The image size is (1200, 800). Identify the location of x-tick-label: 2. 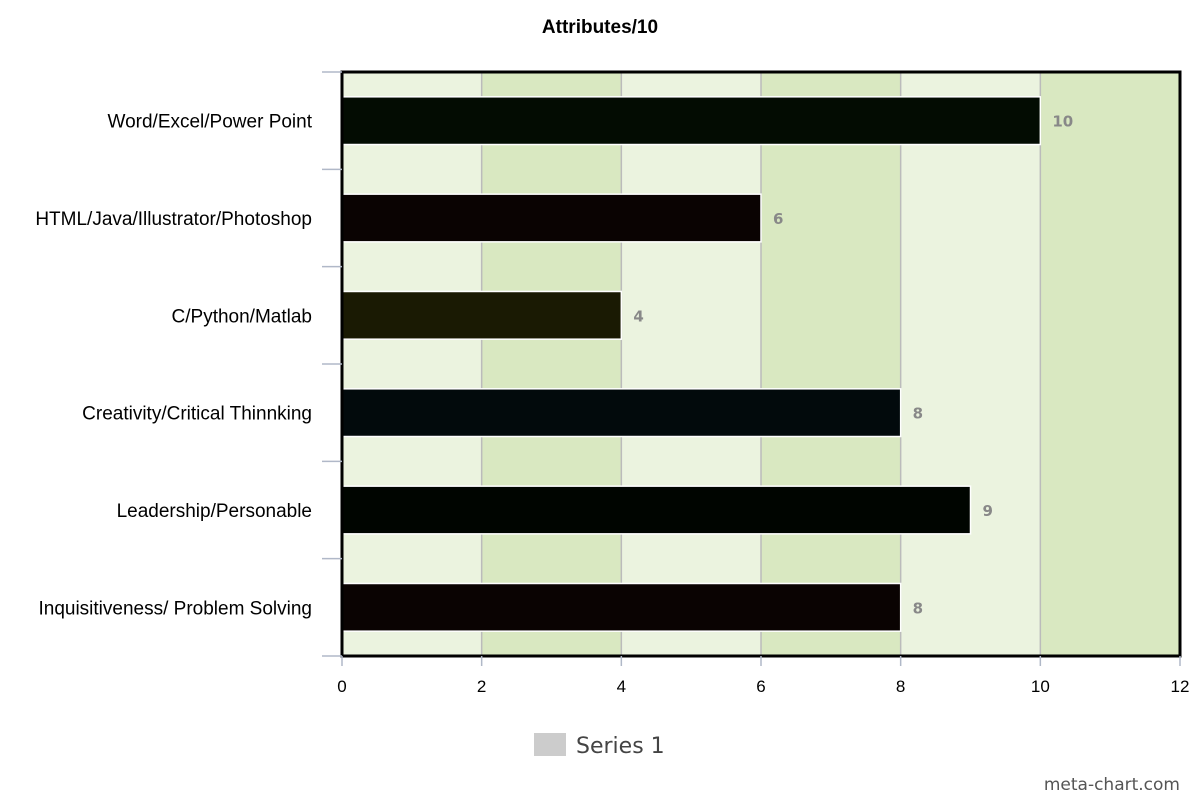
(481, 686).